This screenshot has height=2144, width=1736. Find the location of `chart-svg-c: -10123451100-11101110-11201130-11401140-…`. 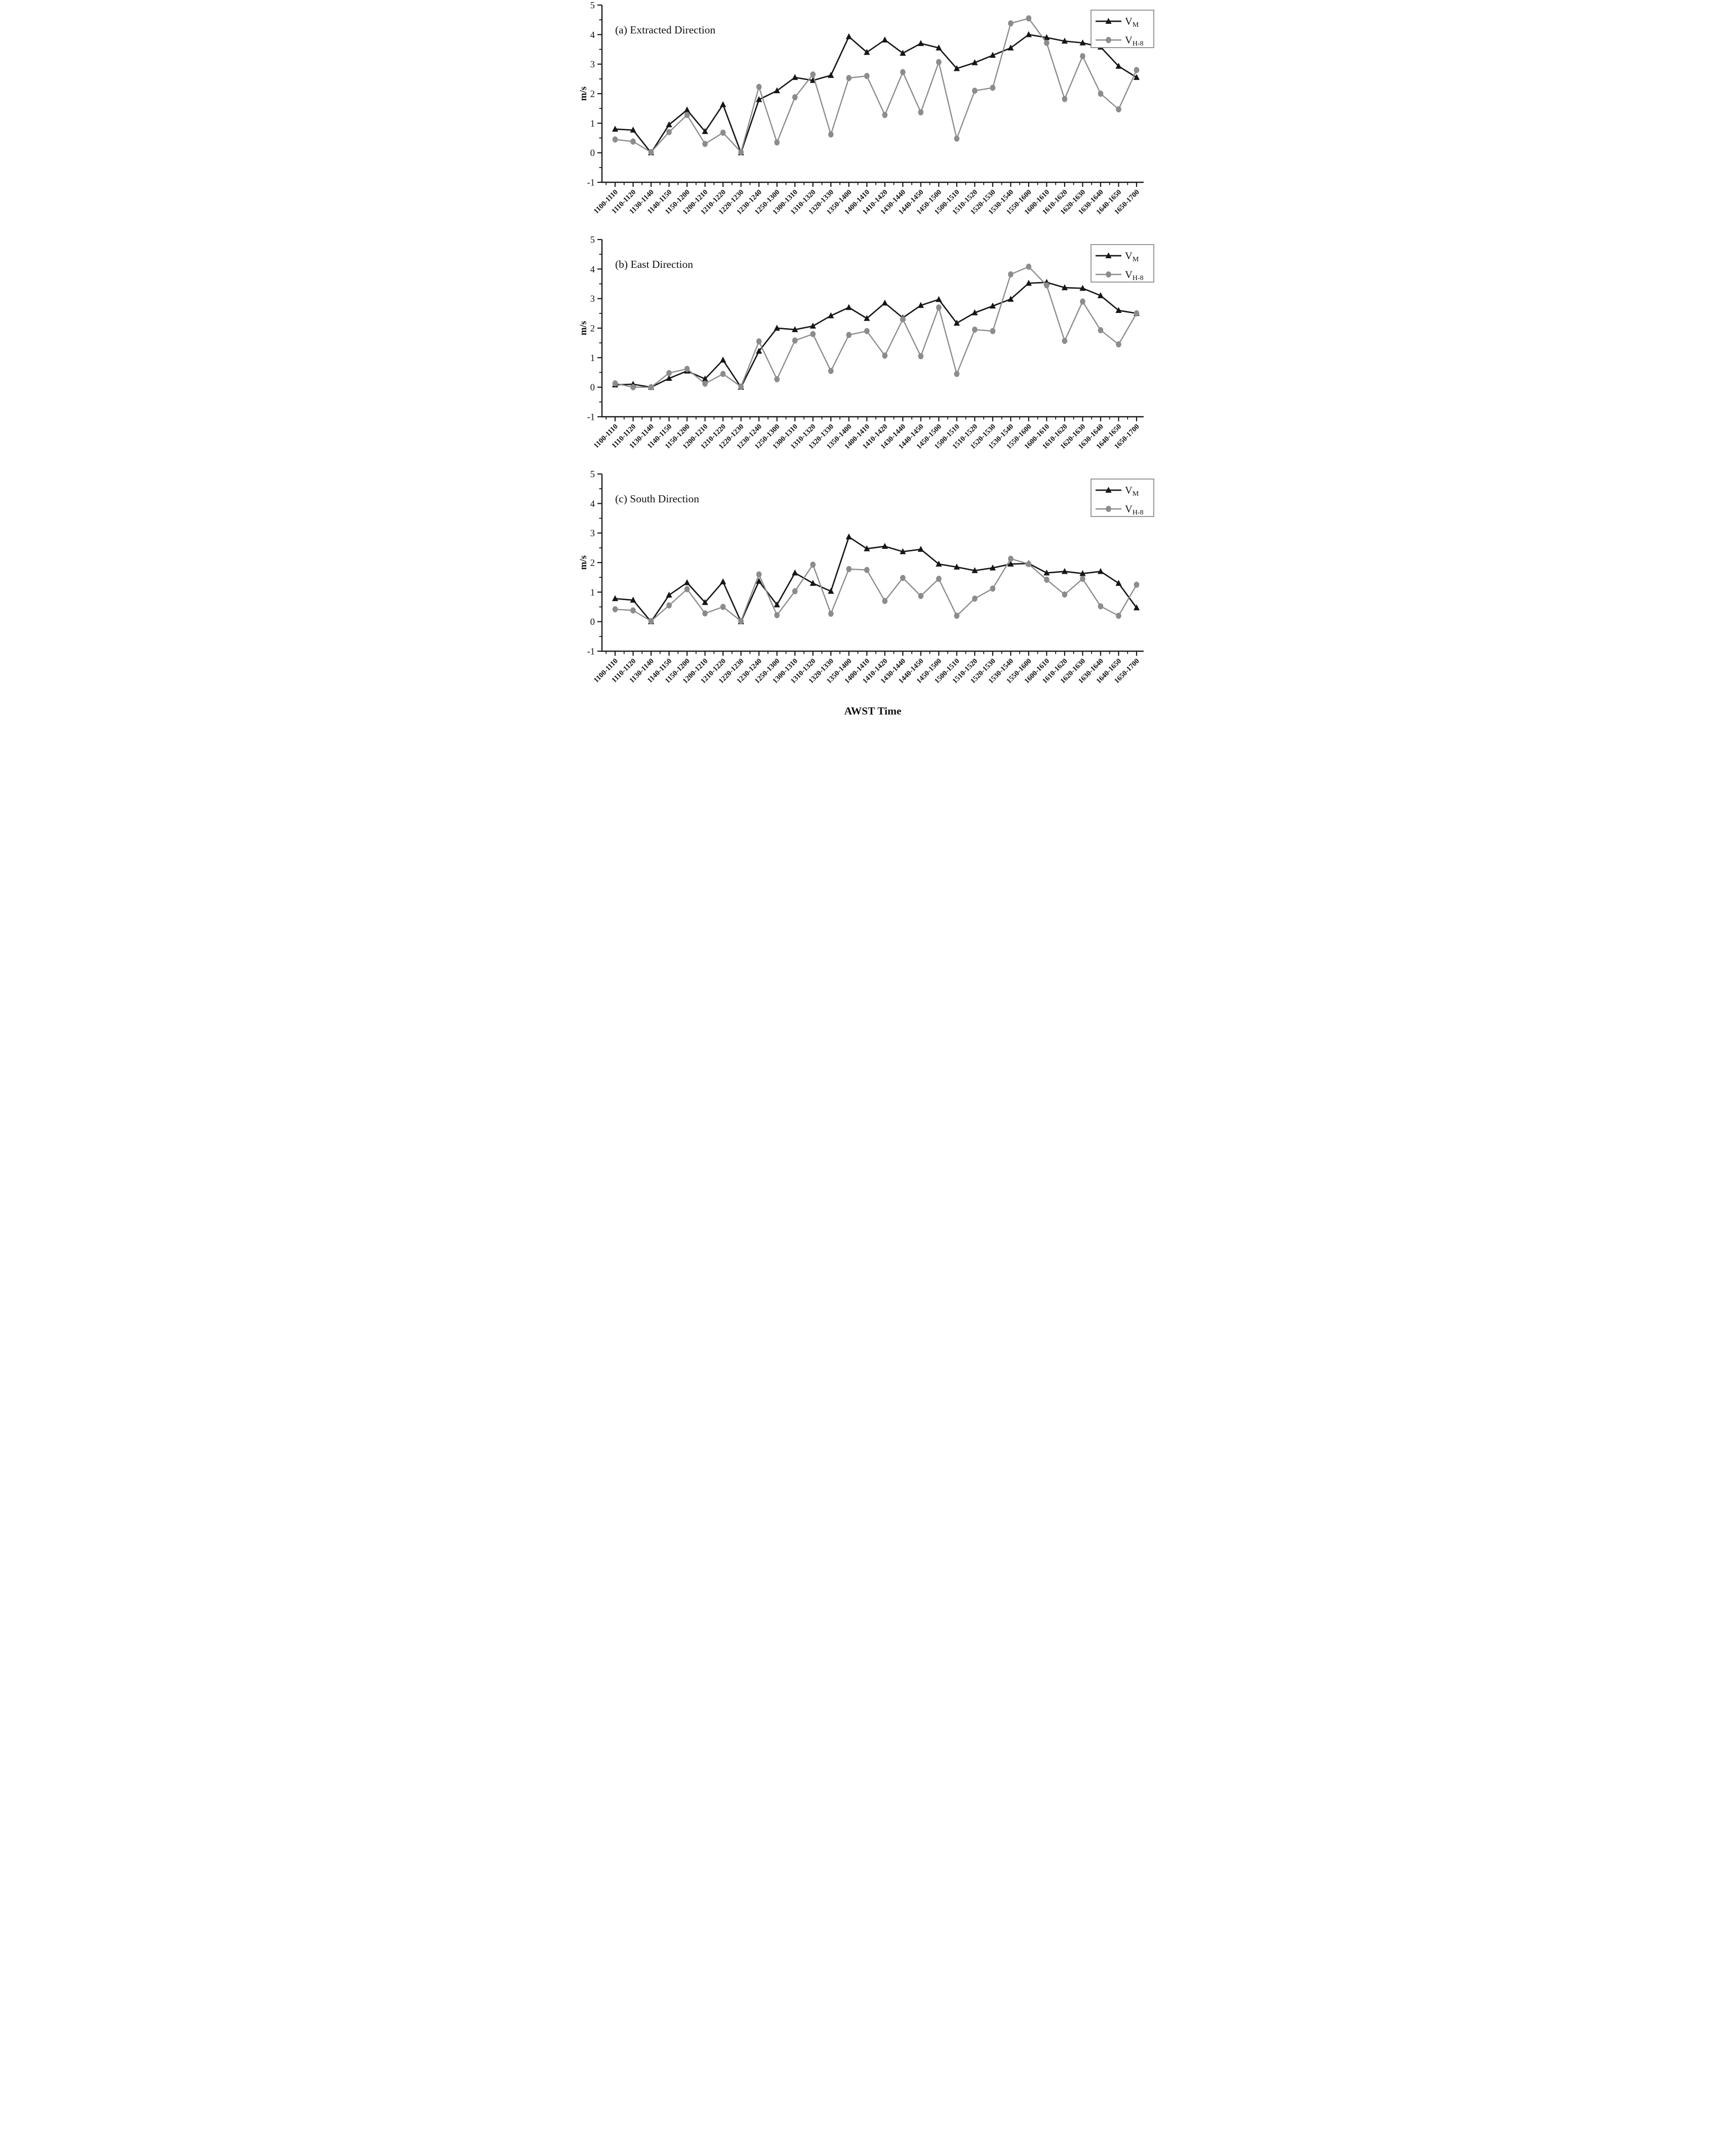

chart-svg-c: -10123451100-11101110-11201130-11401140-… is located at coordinates (866, 593).